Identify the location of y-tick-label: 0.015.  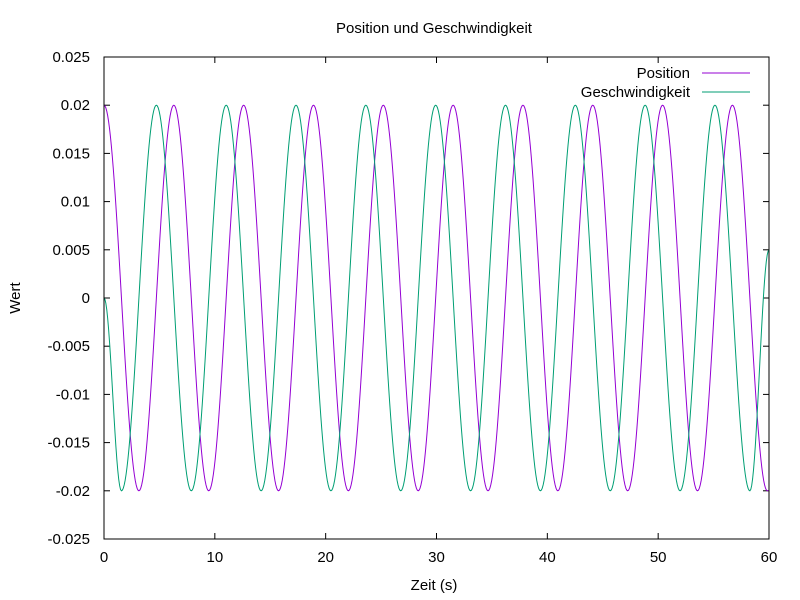
(71, 153).